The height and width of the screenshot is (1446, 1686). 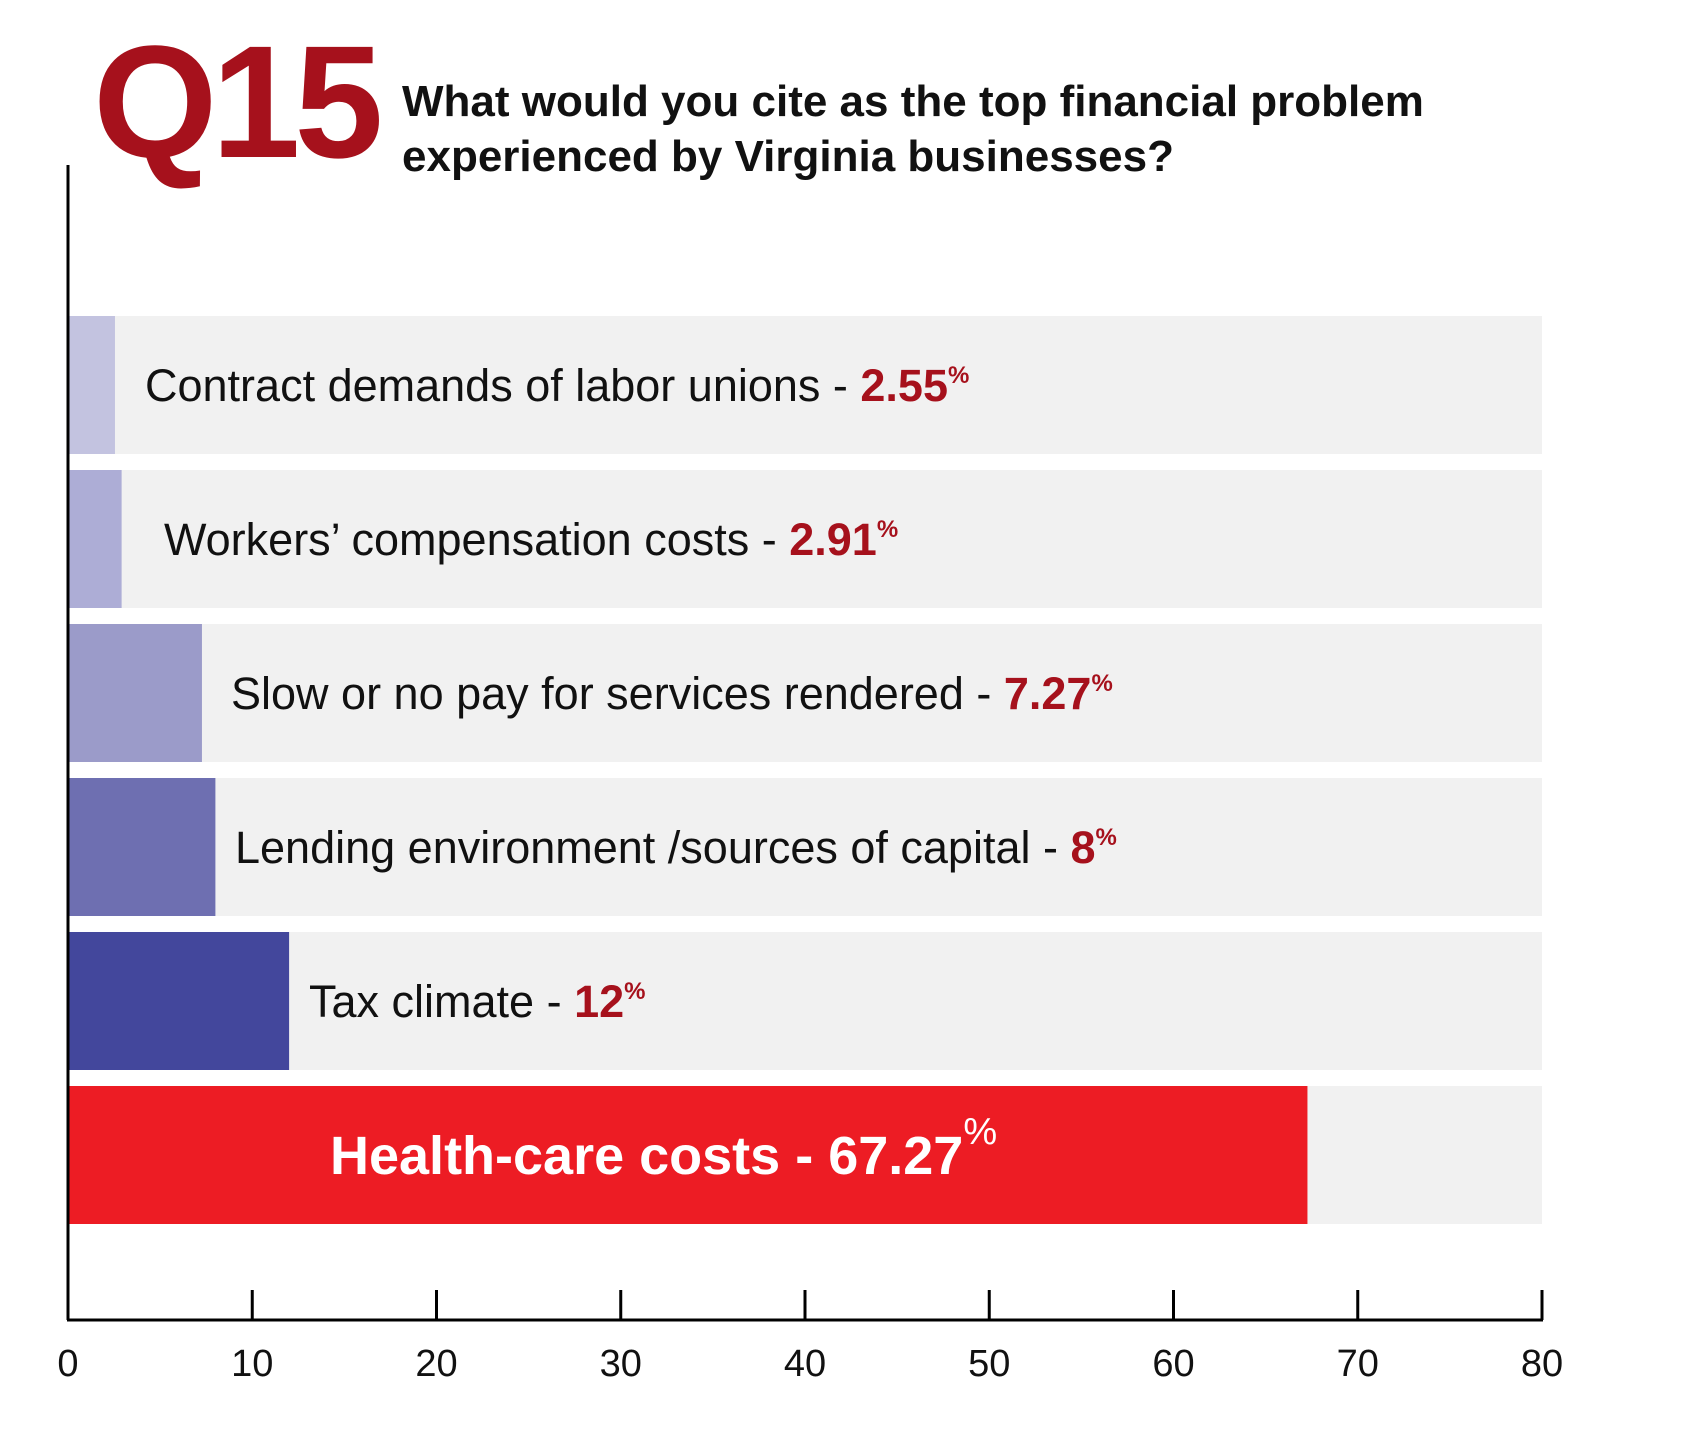 What do you see at coordinates (895, 1156) in the screenshot?
I see `bar-value-label: 67.27` at bounding box center [895, 1156].